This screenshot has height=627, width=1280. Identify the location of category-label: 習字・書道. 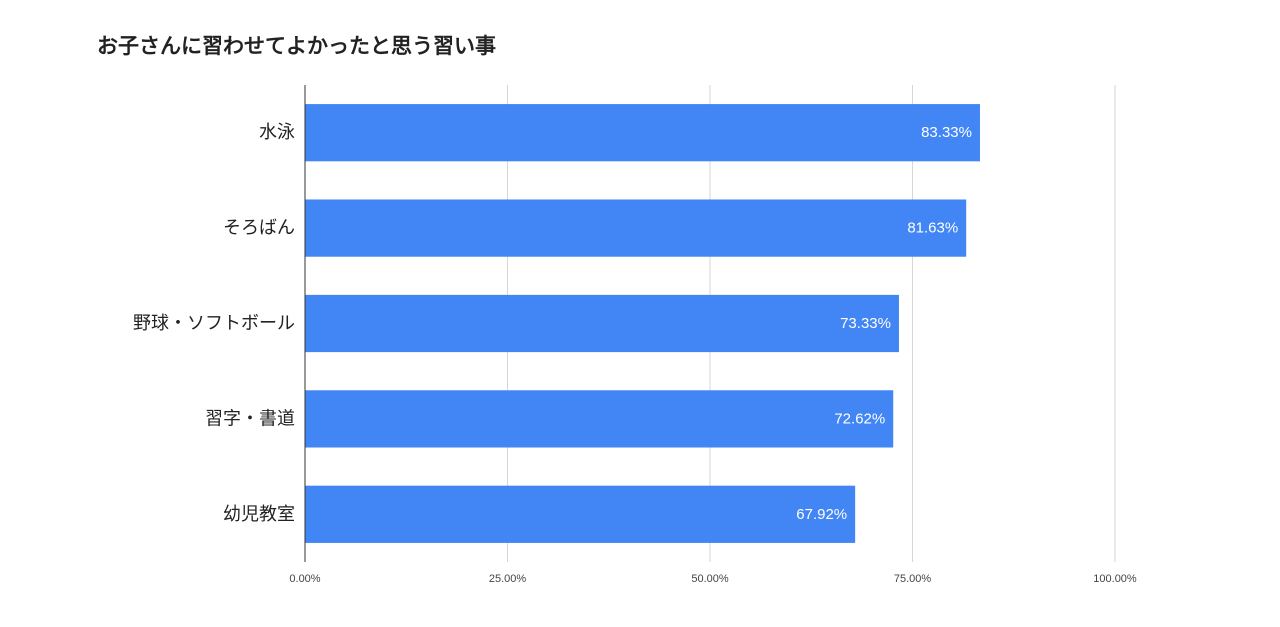
(250, 418).